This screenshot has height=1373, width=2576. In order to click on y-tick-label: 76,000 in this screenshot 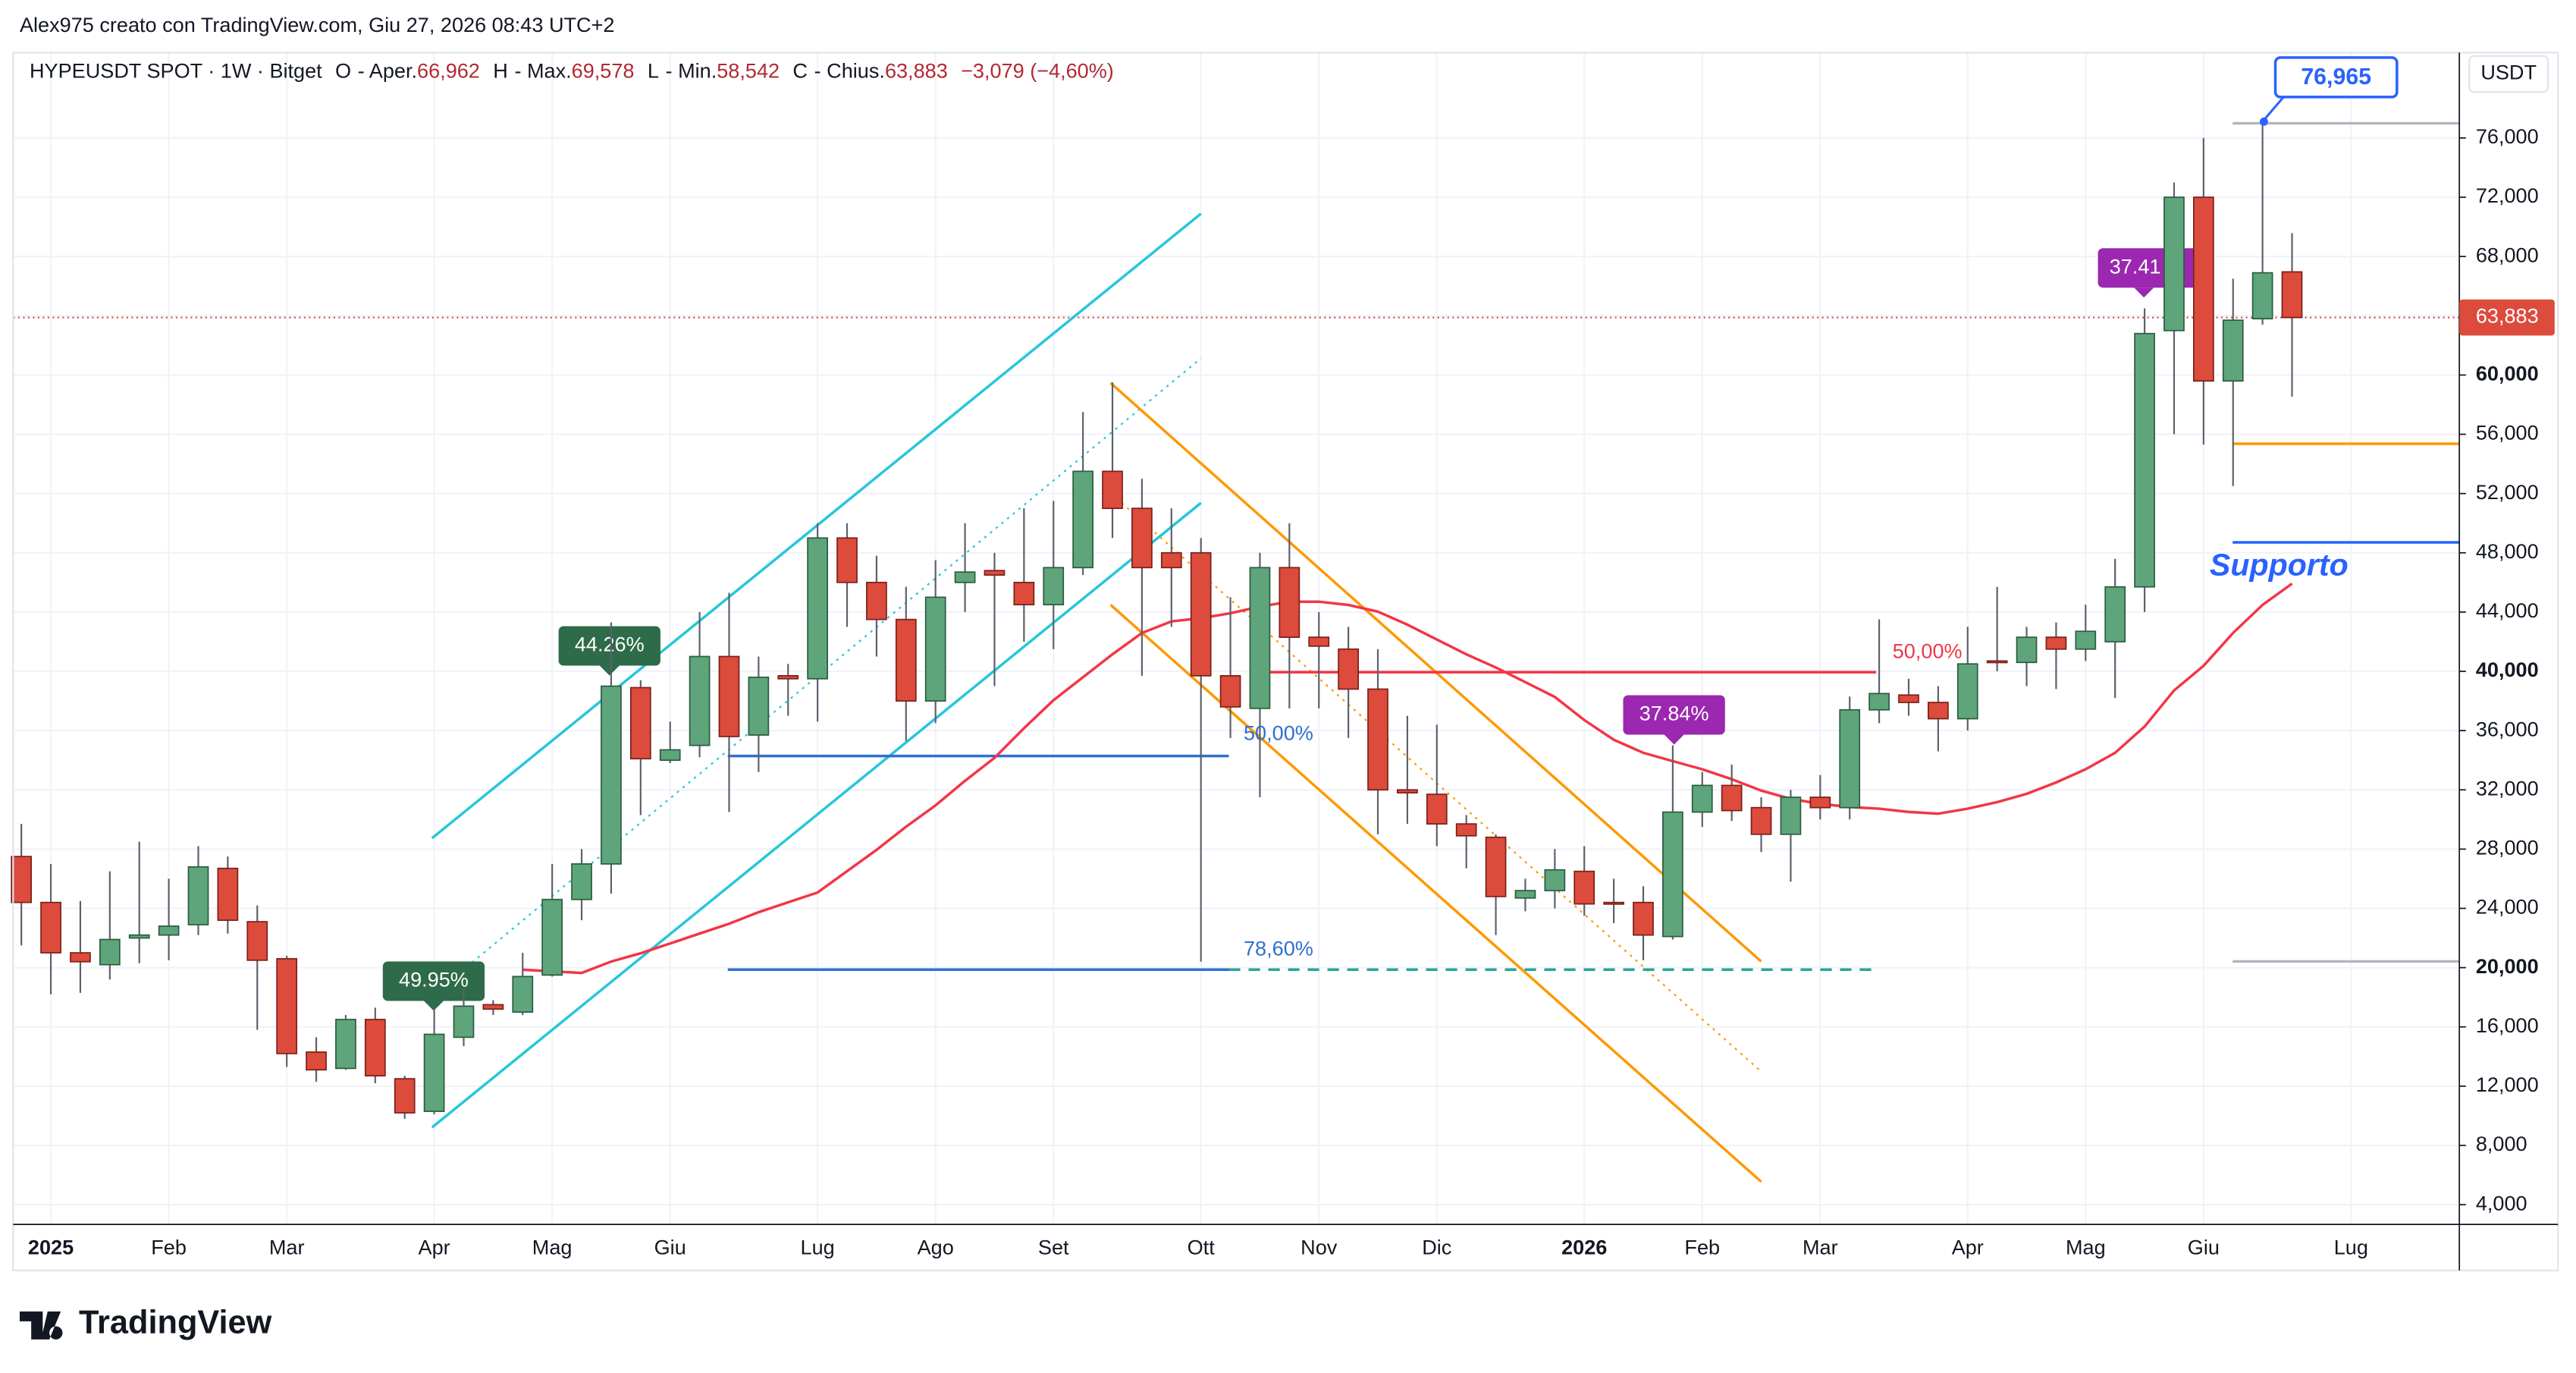, I will do `click(2507, 136)`.